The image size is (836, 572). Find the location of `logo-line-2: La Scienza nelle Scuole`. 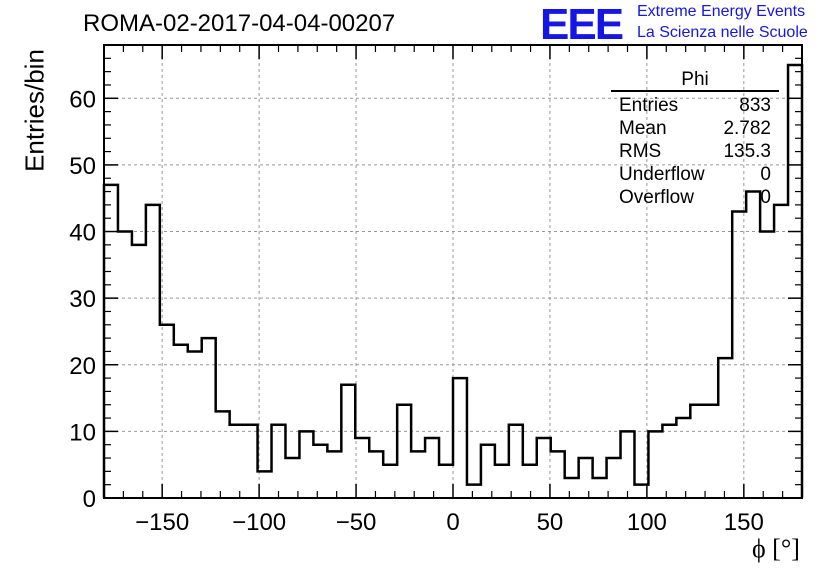

logo-line-2: La Scienza nelle Scuole is located at coordinates (722, 32).